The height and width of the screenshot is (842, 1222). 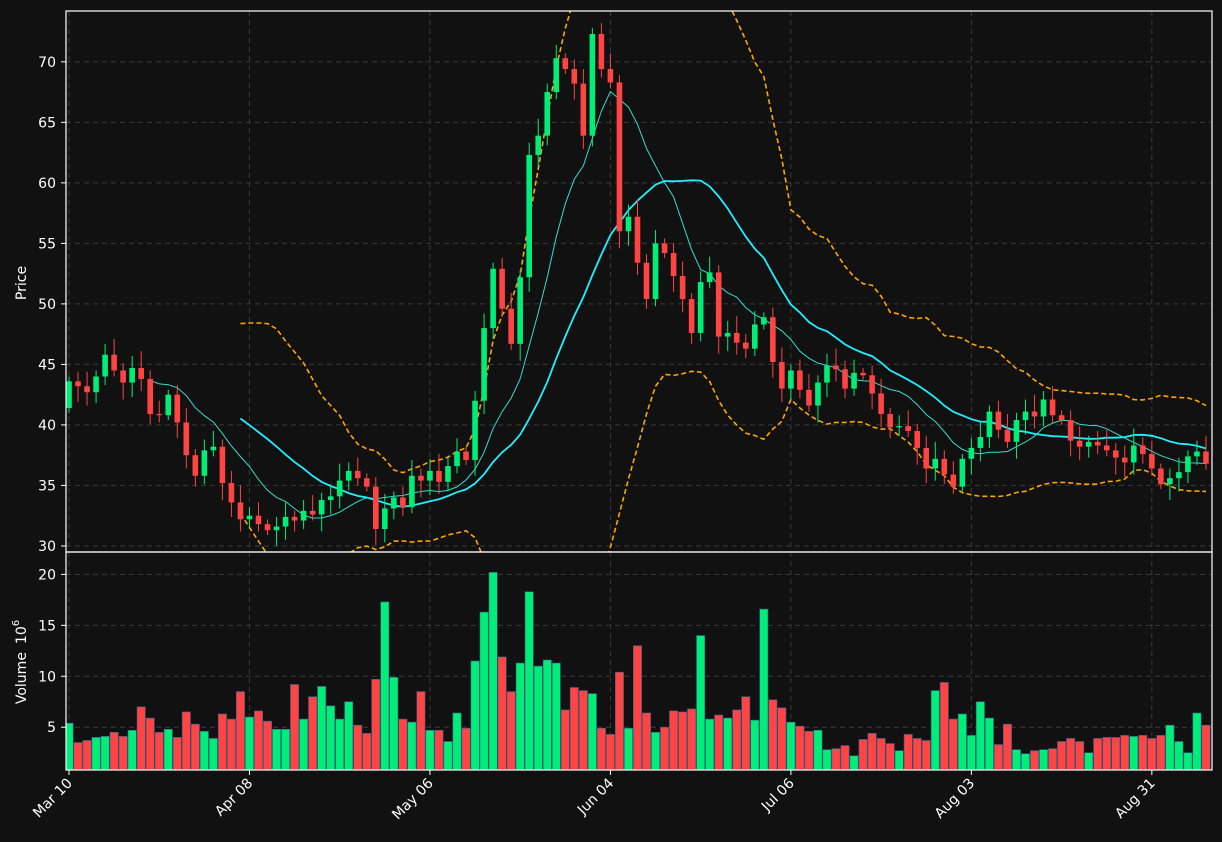 I want to click on price-tick-label: 45, so click(x=47, y=365).